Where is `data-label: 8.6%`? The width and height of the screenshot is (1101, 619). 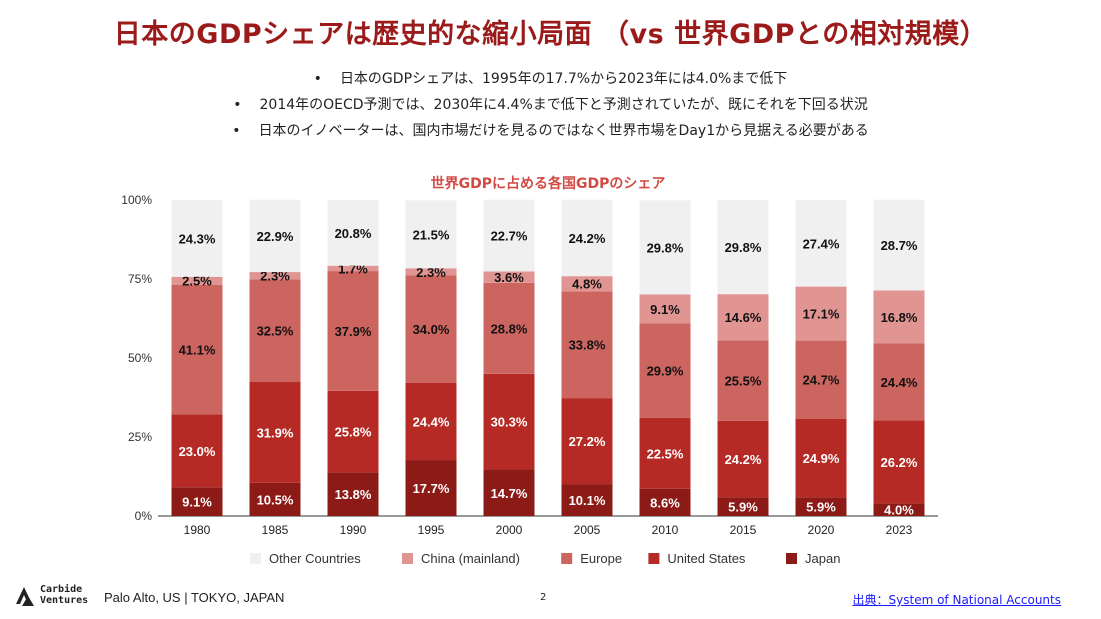
data-label: 8.6% is located at coordinates (665, 502).